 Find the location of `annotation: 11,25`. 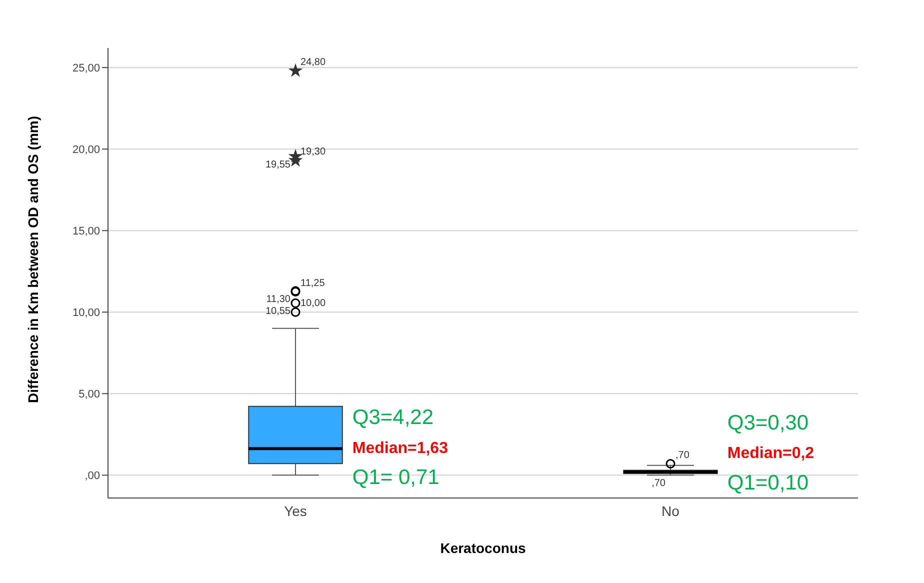

annotation: 11,25 is located at coordinates (313, 283).